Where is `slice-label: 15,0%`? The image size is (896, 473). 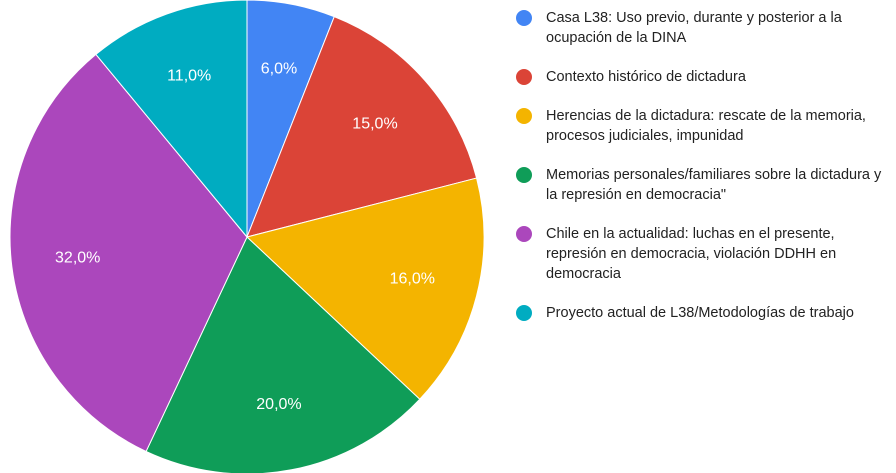 slice-label: 15,0% is located at coordinates (374, 123).